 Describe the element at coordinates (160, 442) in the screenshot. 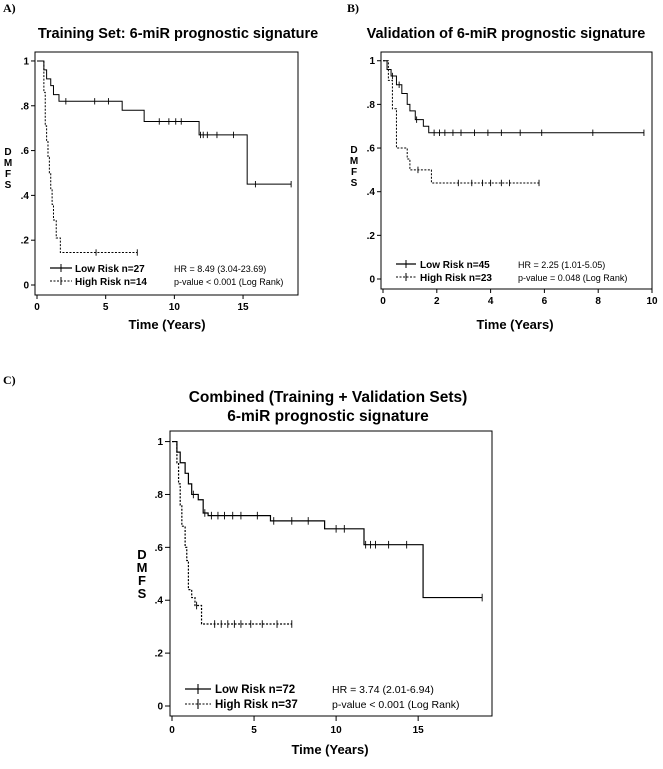

I see `panel-c-ytick-label: 1` at that location.